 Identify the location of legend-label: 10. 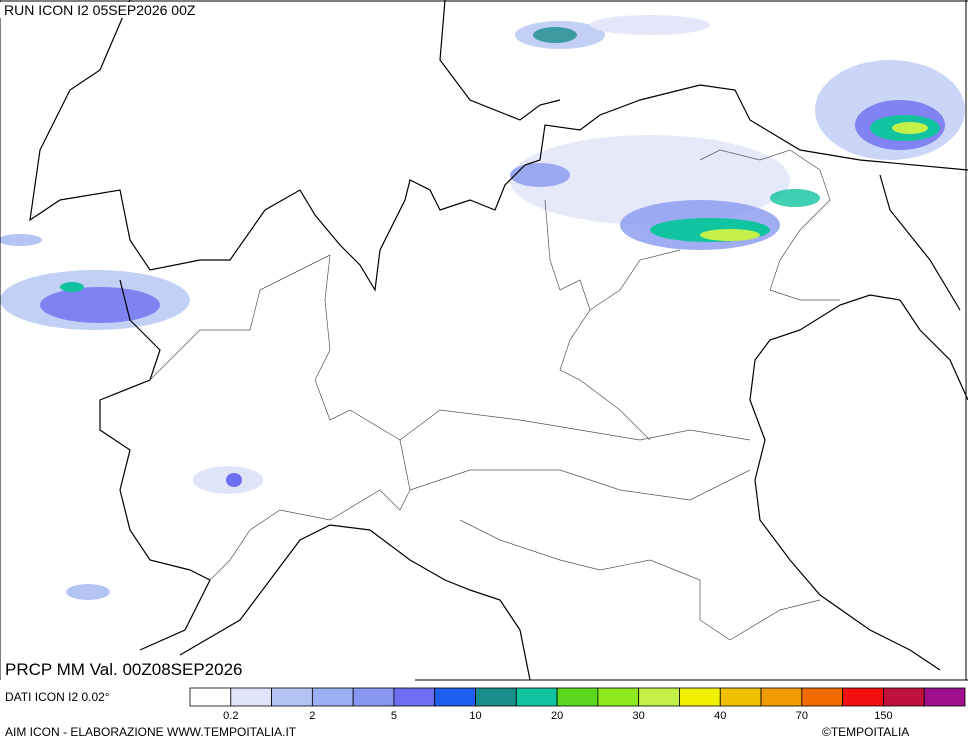
(475, 716).